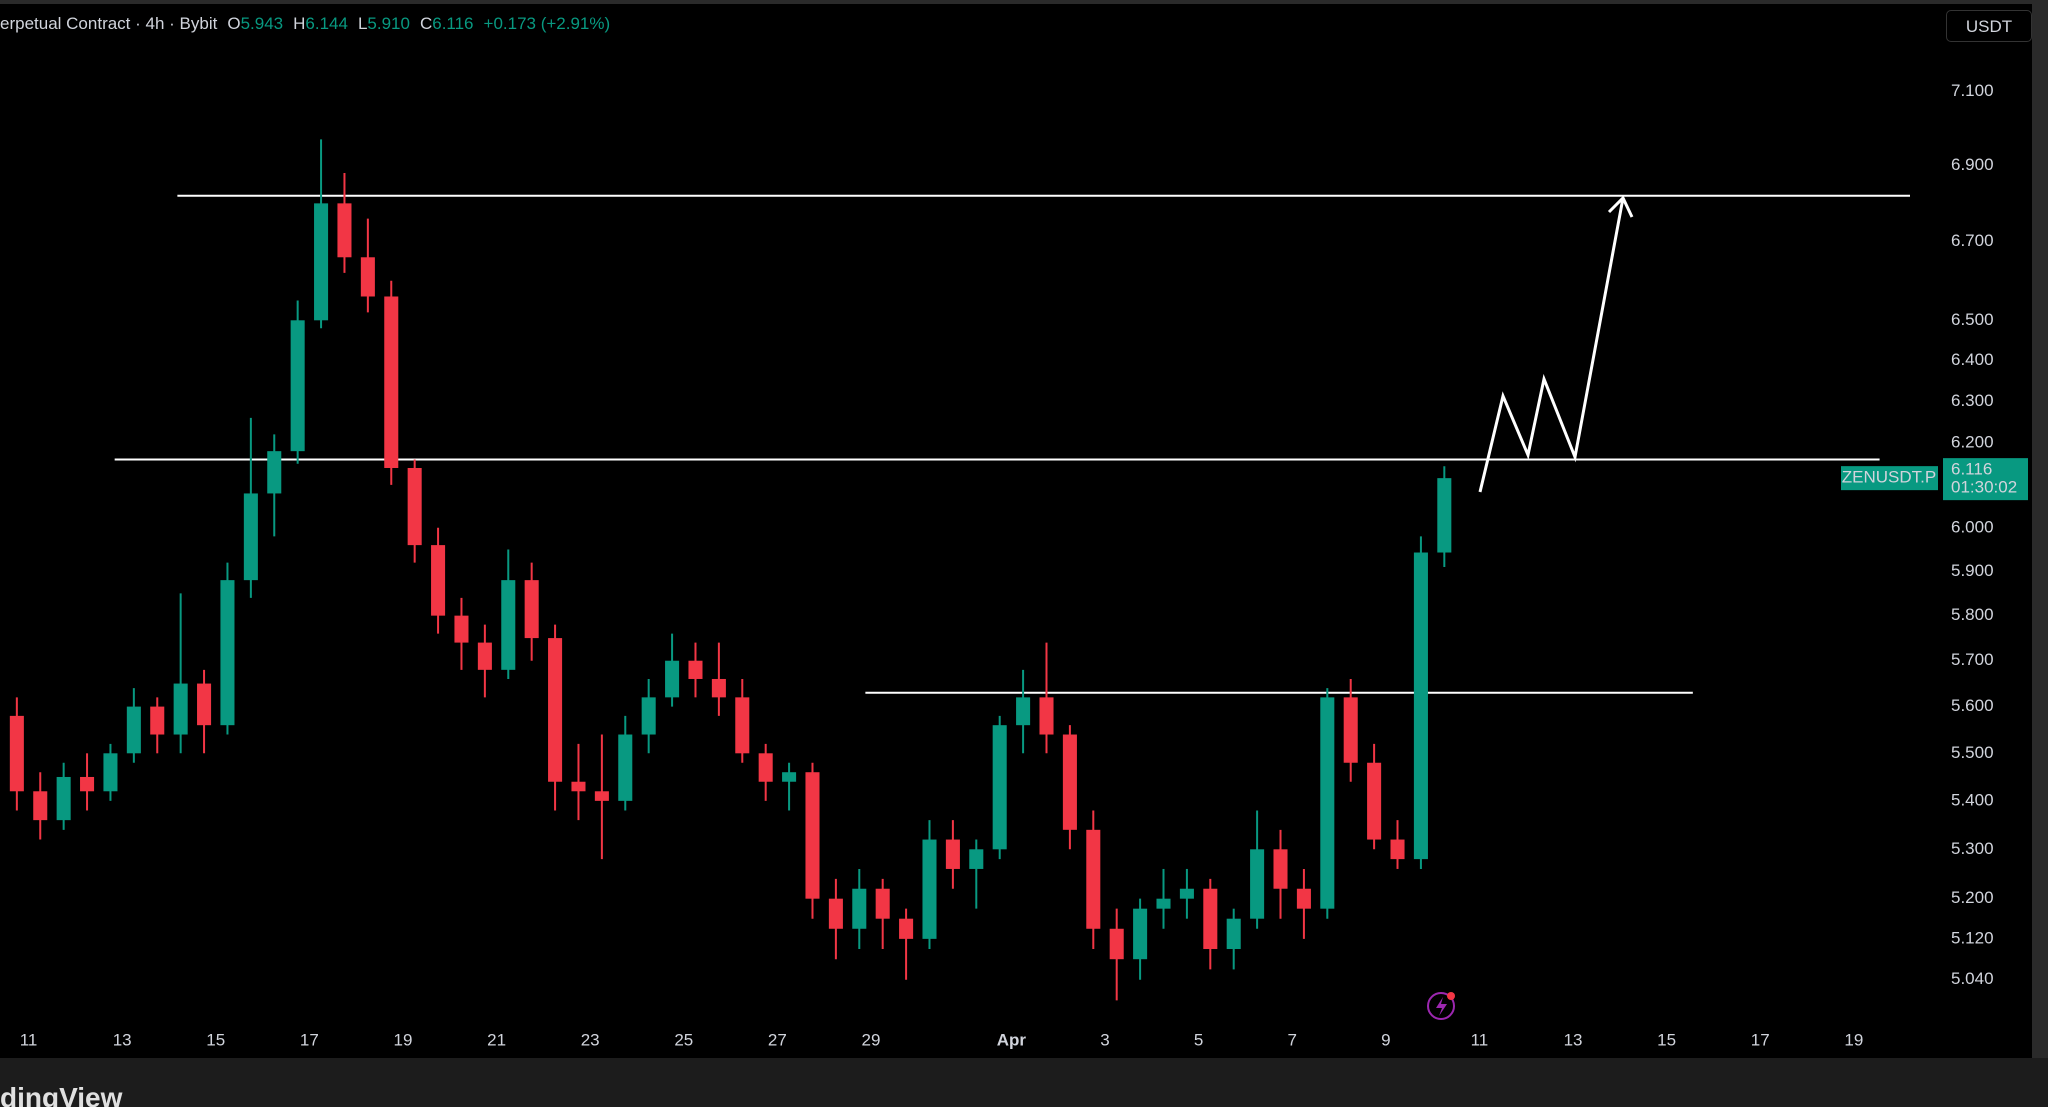  Describe the element at coordinates (1972, 978) in the screenshot. I see `y-tick-label: 5.040` at that location.